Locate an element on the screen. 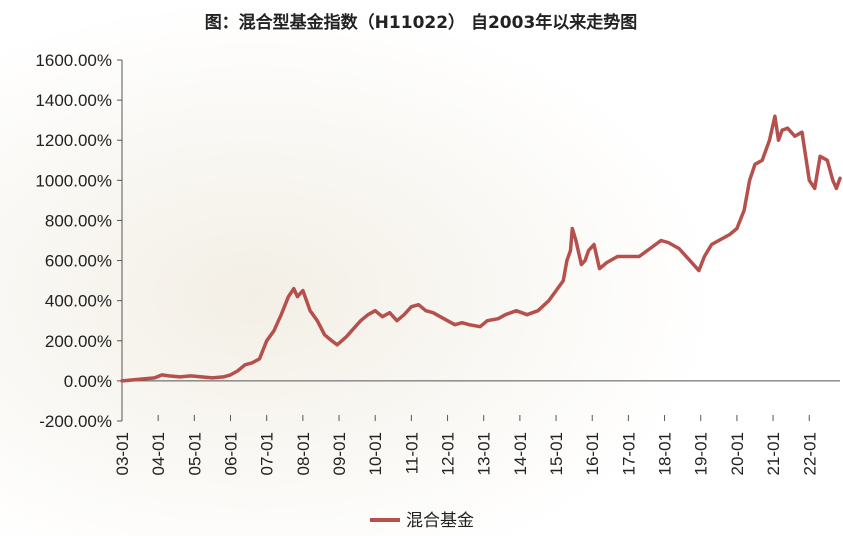 Image resolution: width=843 pixels, height=536 pixels. y-tick-label: 1600.00% is located at coordinates (73, 60).